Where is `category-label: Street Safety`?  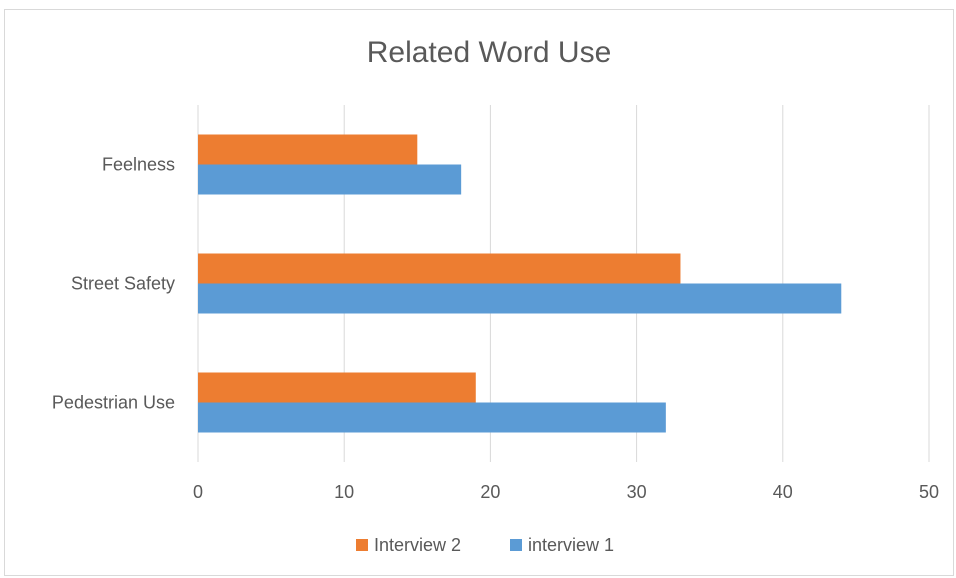 category-label: Street Safety is located at coordinates (123, 284).